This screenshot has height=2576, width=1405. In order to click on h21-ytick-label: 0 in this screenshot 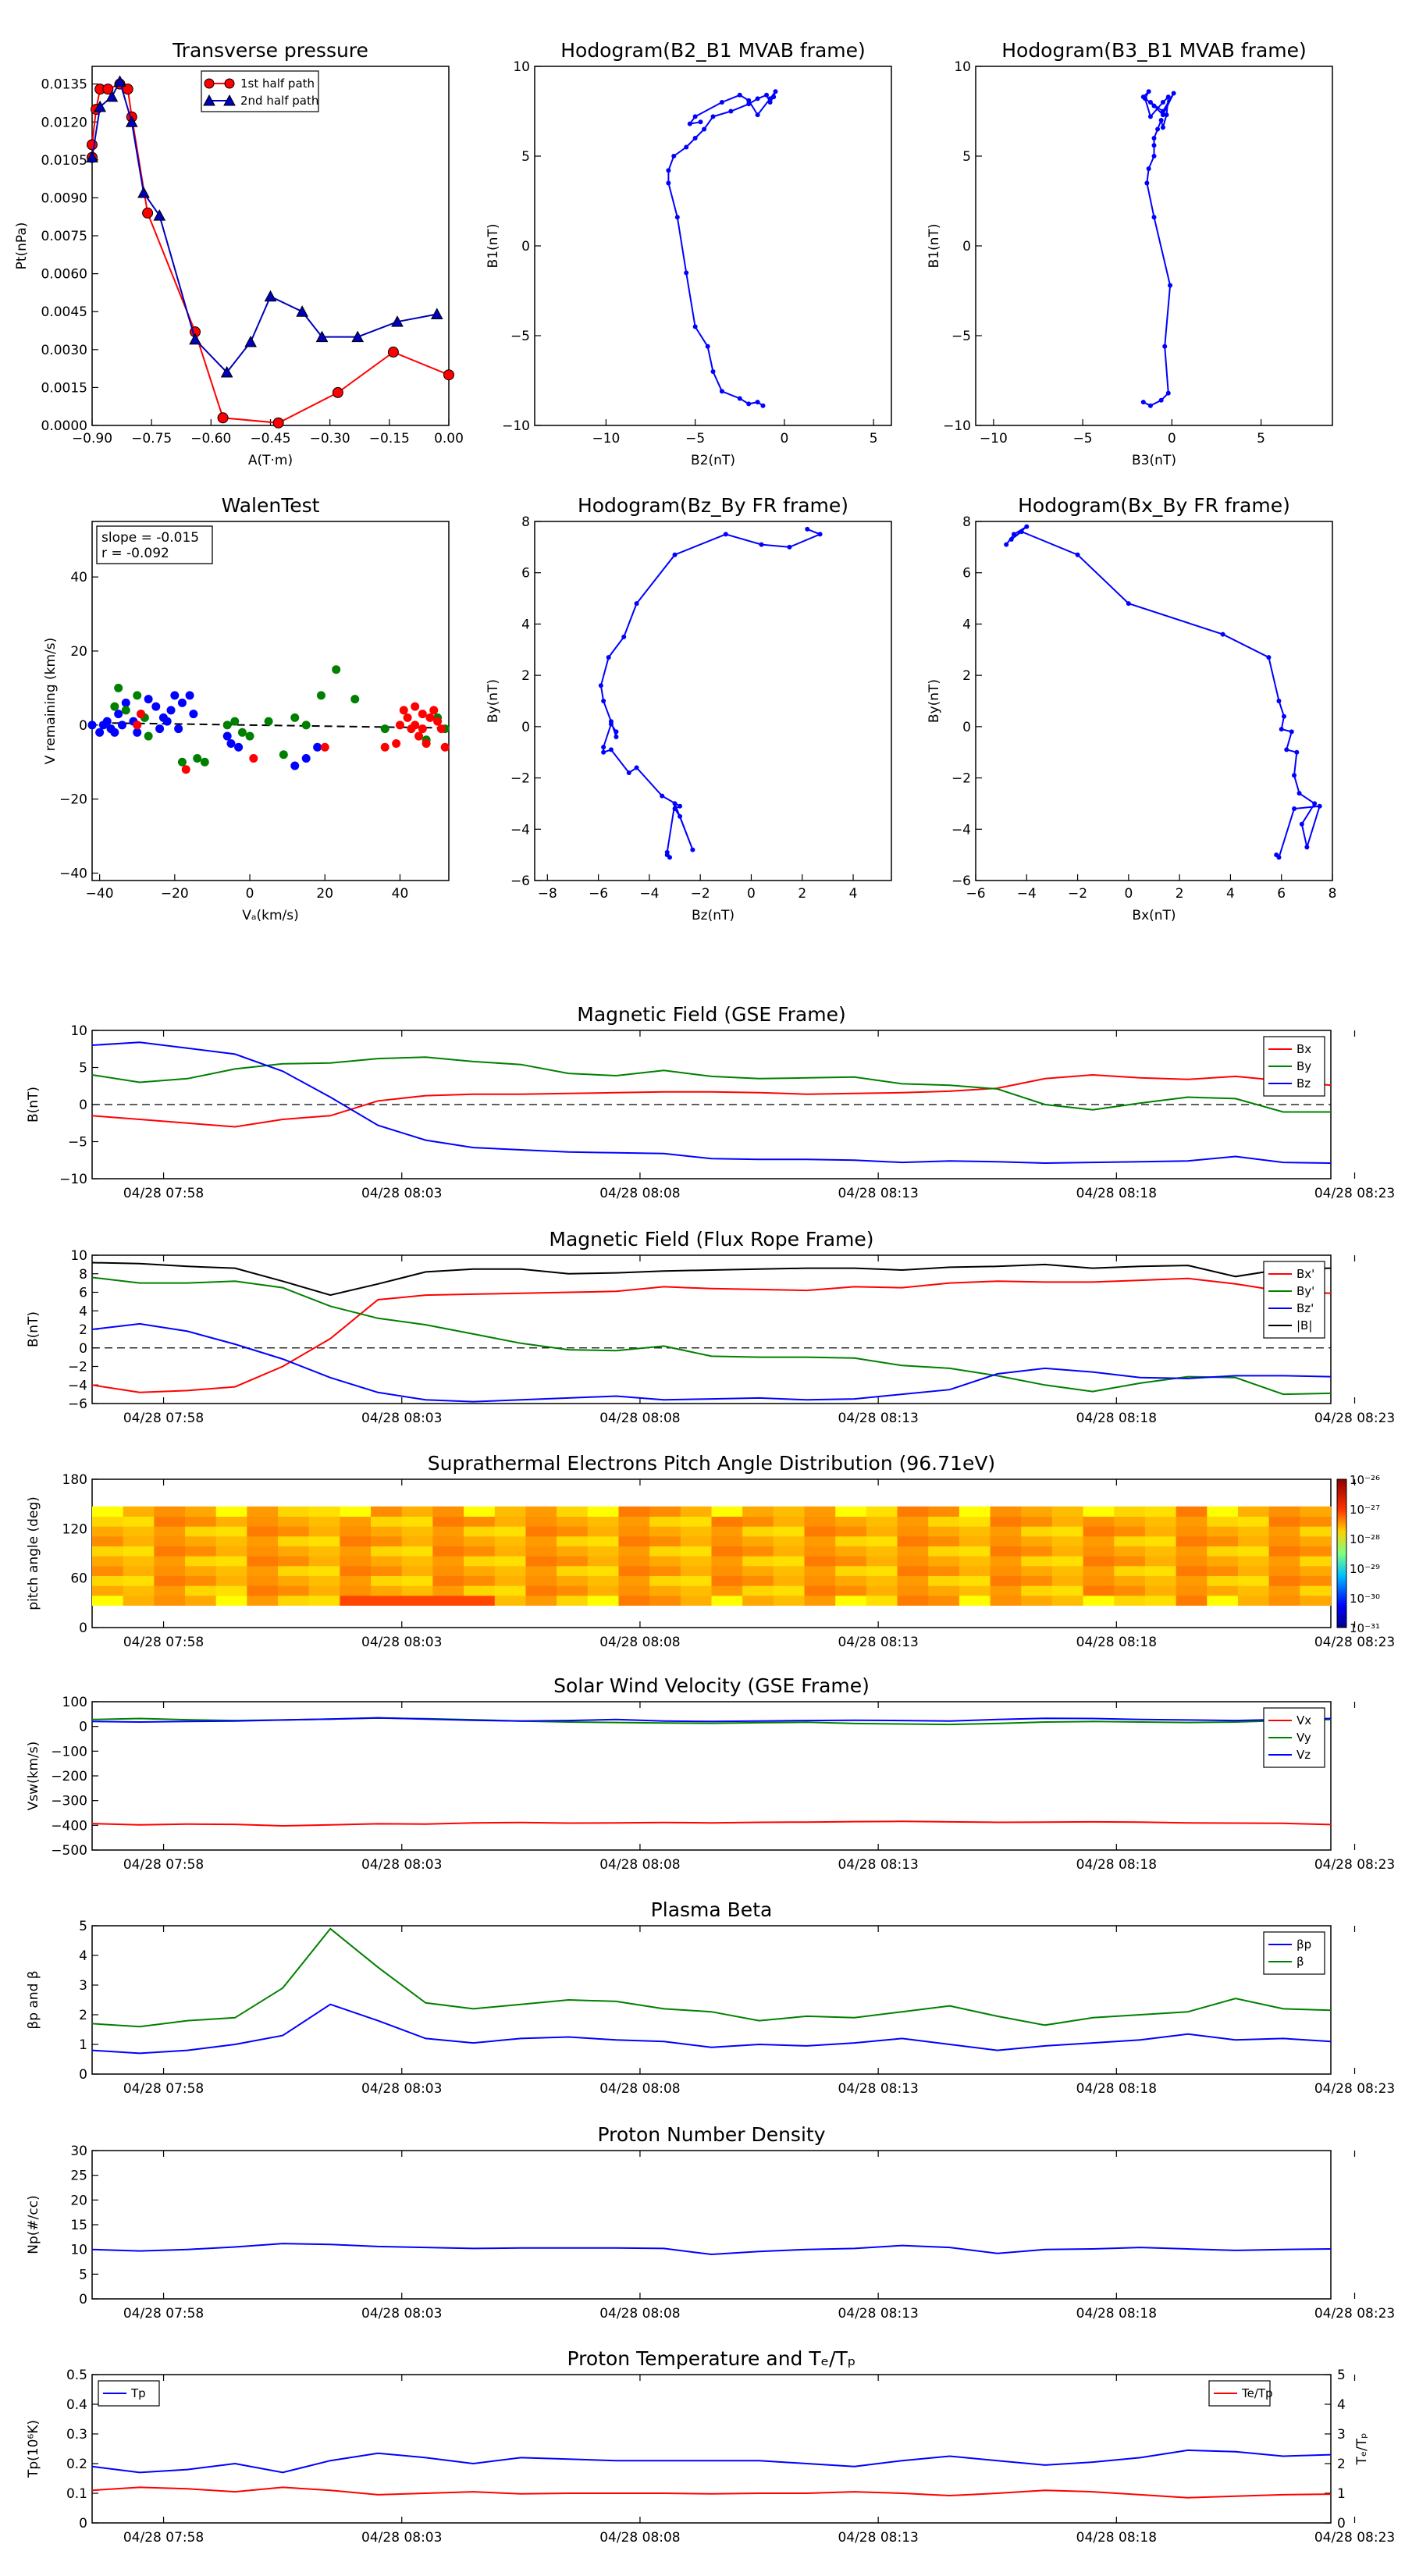, I will do `click(525, 246)`.